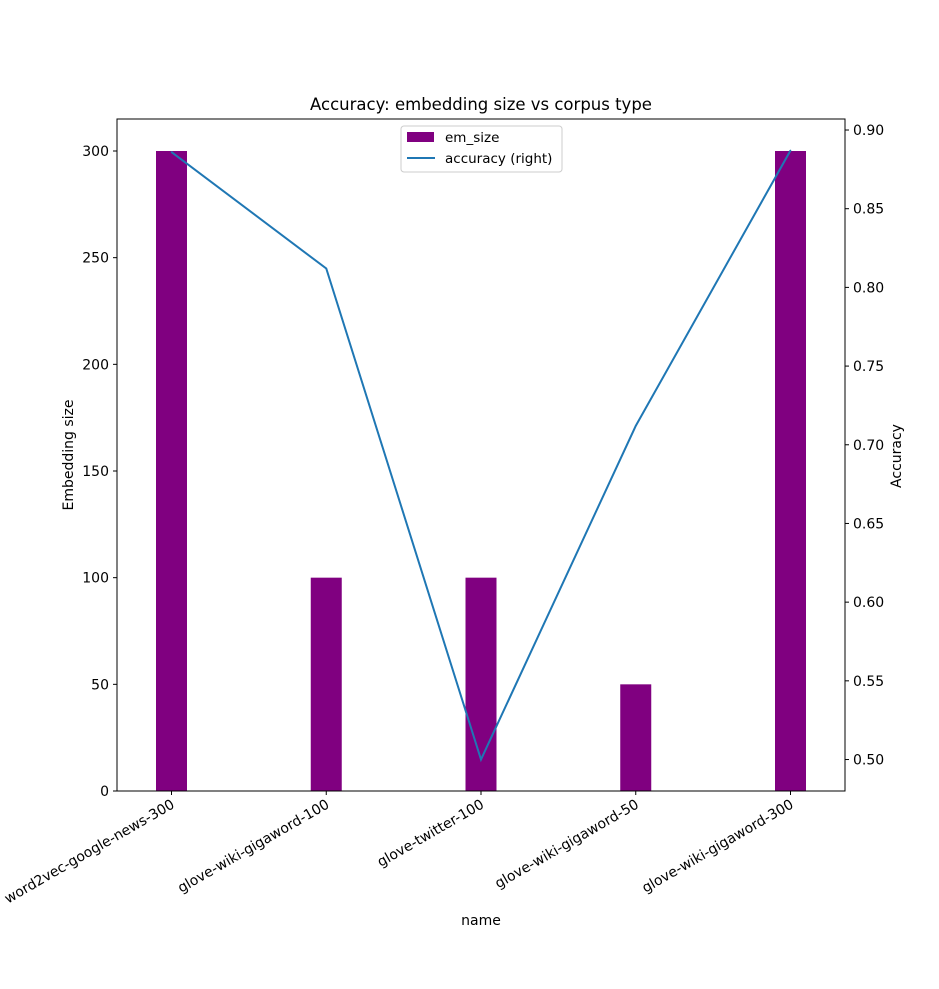  What do you see at coordinates (69, 454) in the screenshot?
I see `y-axis-label: Embedding size` at bounding box center [69, 454].